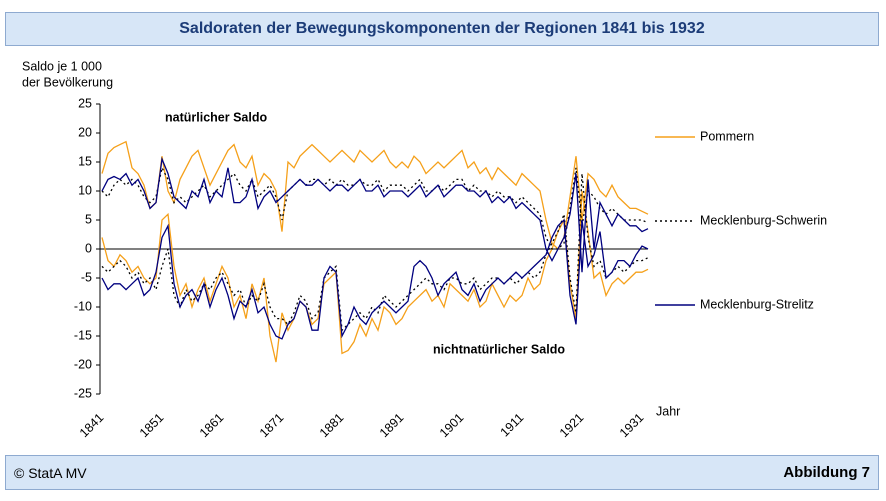  I want to click on y-tick-label: 15, so click(85, 161).